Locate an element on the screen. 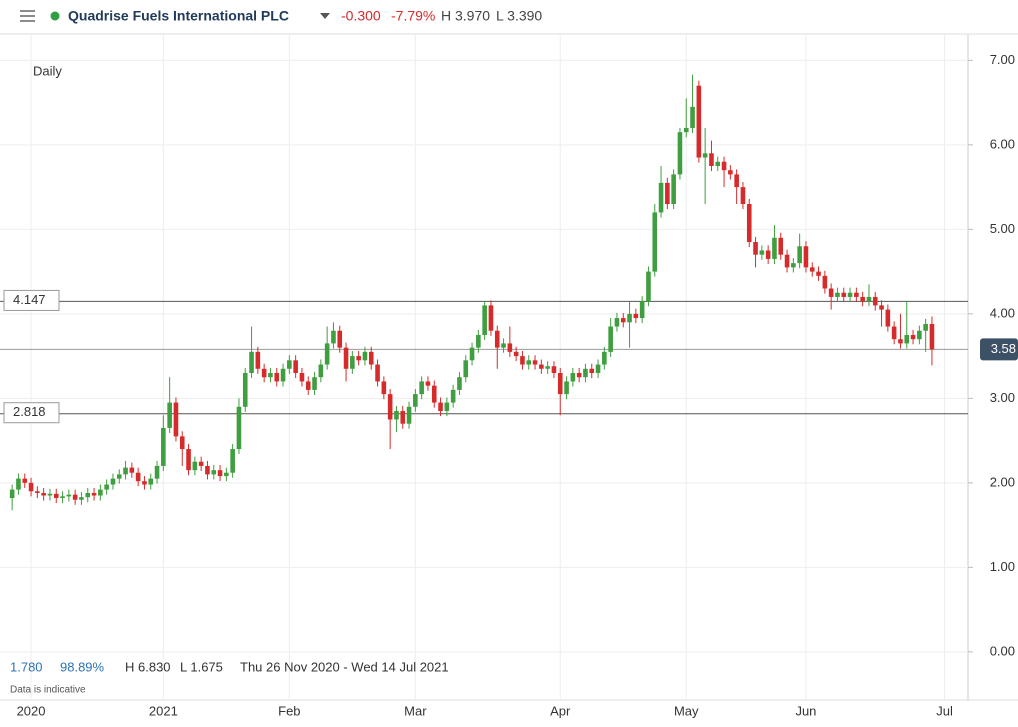 The width and height of the screenshot is (1018, 727). level-label-box is located at coordinates (31, 300).